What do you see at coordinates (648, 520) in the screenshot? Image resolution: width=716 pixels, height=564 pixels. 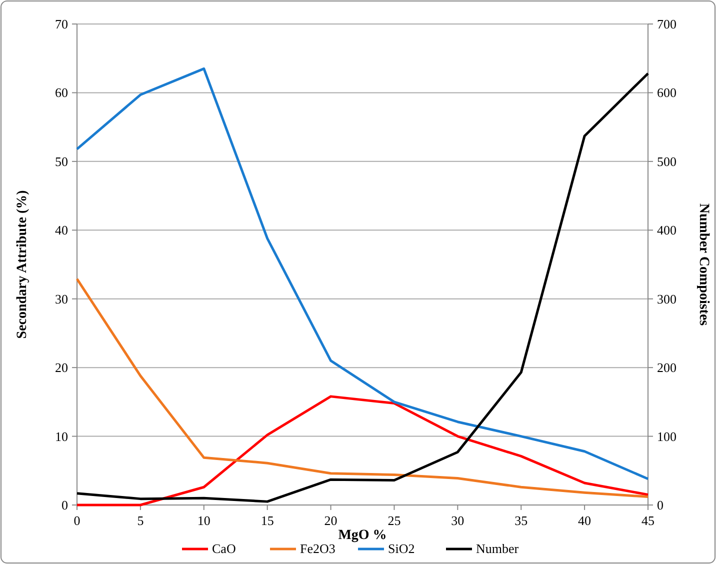 I see `x-tick-label: 45` at bounding box center [648, 520].